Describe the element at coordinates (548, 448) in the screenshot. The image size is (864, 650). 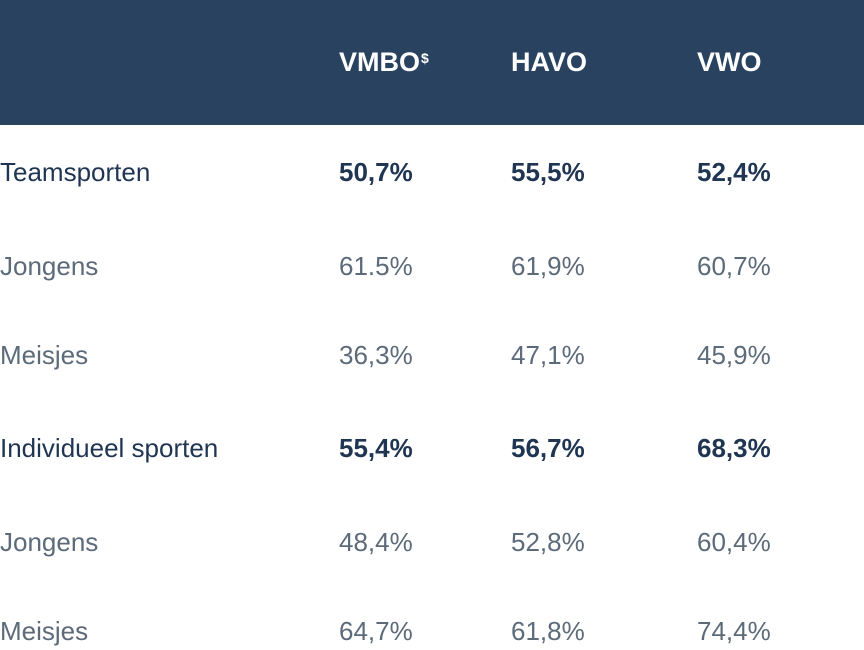
I see `cell-havo: 56,7%` at that location.